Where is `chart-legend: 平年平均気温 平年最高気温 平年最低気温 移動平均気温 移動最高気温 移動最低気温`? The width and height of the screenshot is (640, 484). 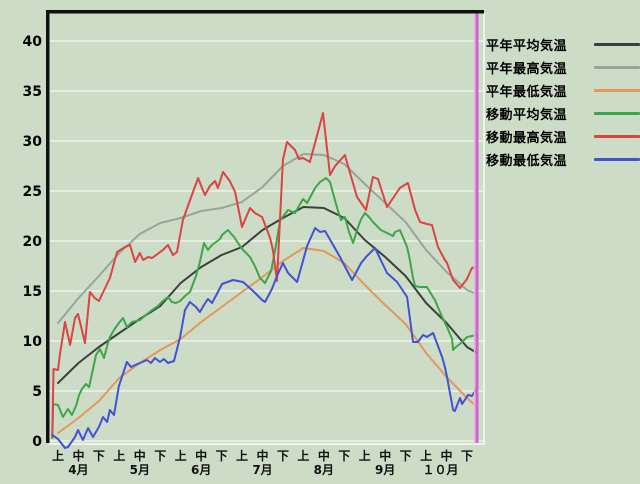
chart-legend: 平年平均気温 平年最高気温 平年最低気温 移動平均気温 移動最高気温 移動最低気温 is located at coordinates (563, 102).